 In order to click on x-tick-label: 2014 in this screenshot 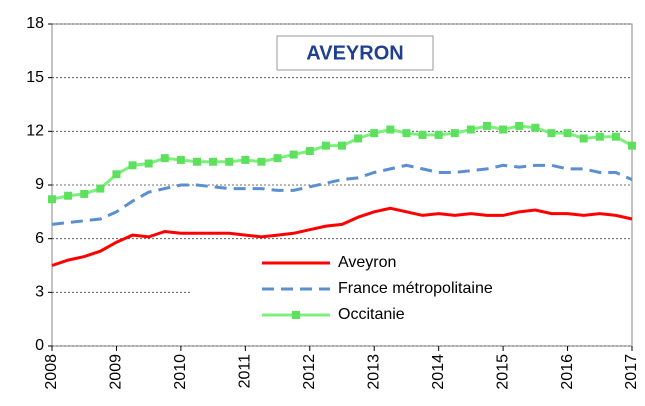, I will do `click(438, 372)`.